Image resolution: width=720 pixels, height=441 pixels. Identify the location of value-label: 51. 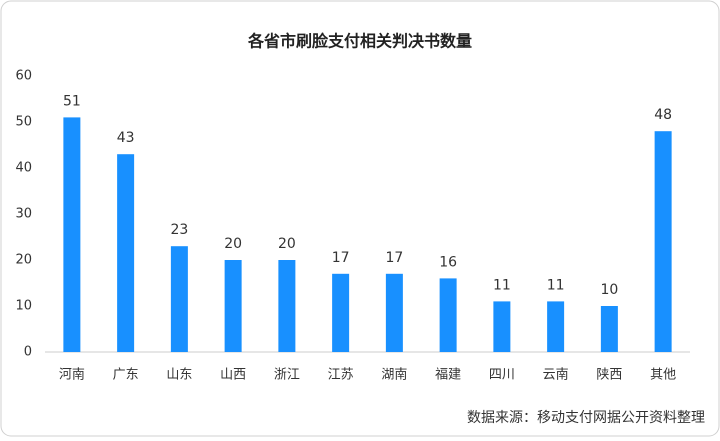
(72, 101).